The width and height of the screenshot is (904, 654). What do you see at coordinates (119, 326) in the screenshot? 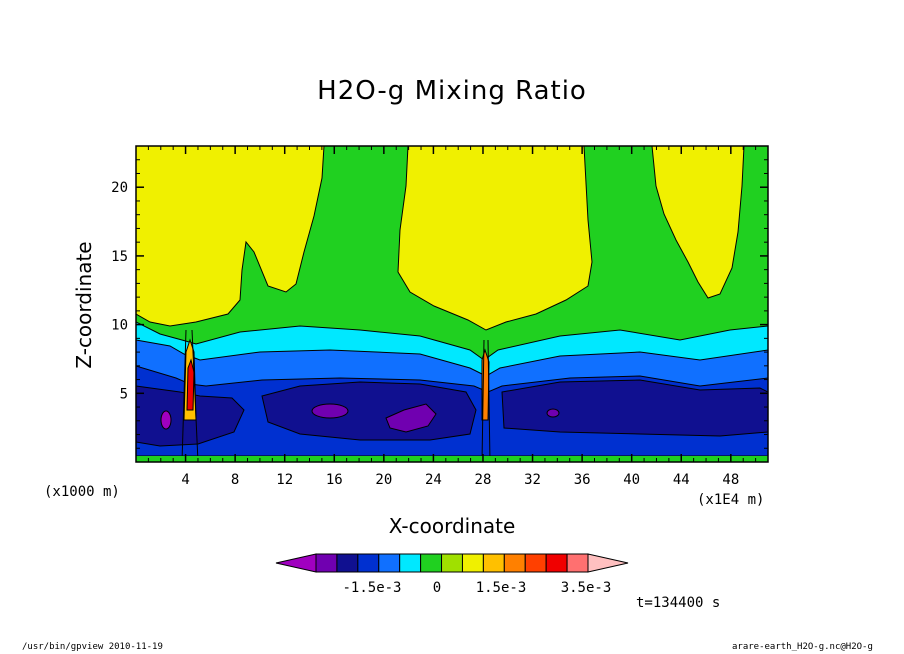
I see `y-tick-label: 10` at bounding box center [119, 326].